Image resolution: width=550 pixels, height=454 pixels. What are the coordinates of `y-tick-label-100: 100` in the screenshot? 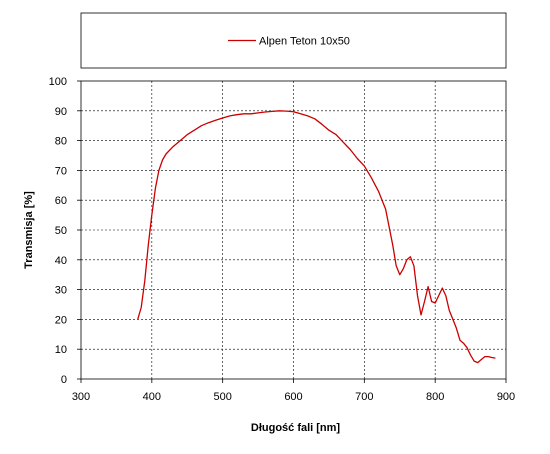 It's located at (58, 82).